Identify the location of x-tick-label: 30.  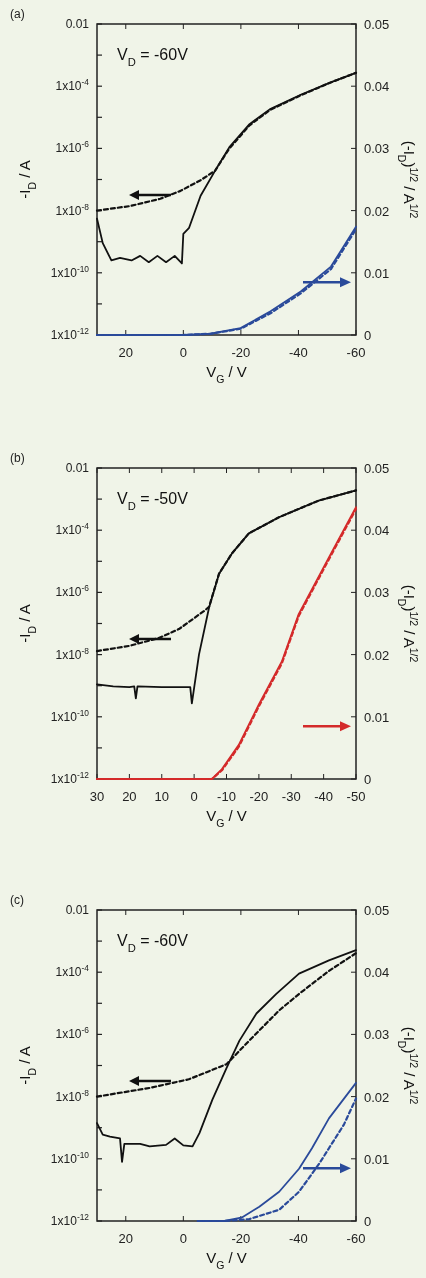
(97, 796).